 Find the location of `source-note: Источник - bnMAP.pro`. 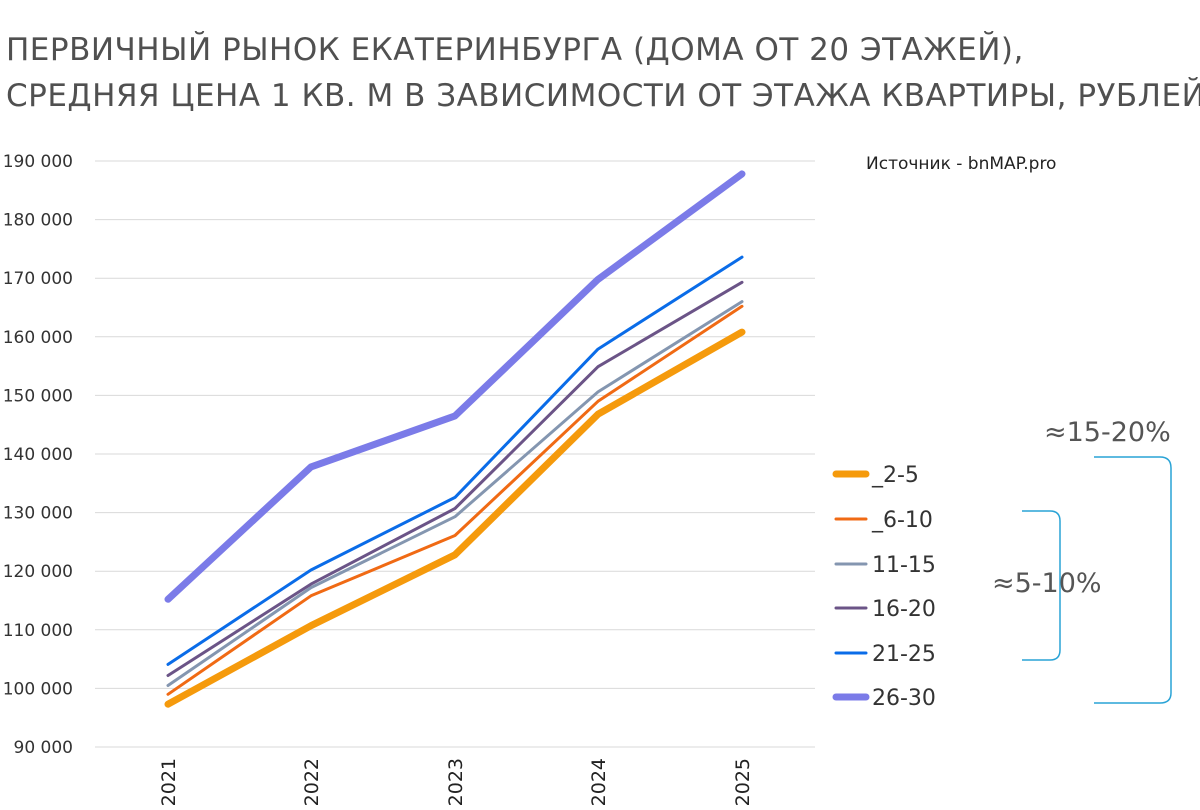

source-note: Источник - bnMAP.pro is located at coordinates (961, 164).